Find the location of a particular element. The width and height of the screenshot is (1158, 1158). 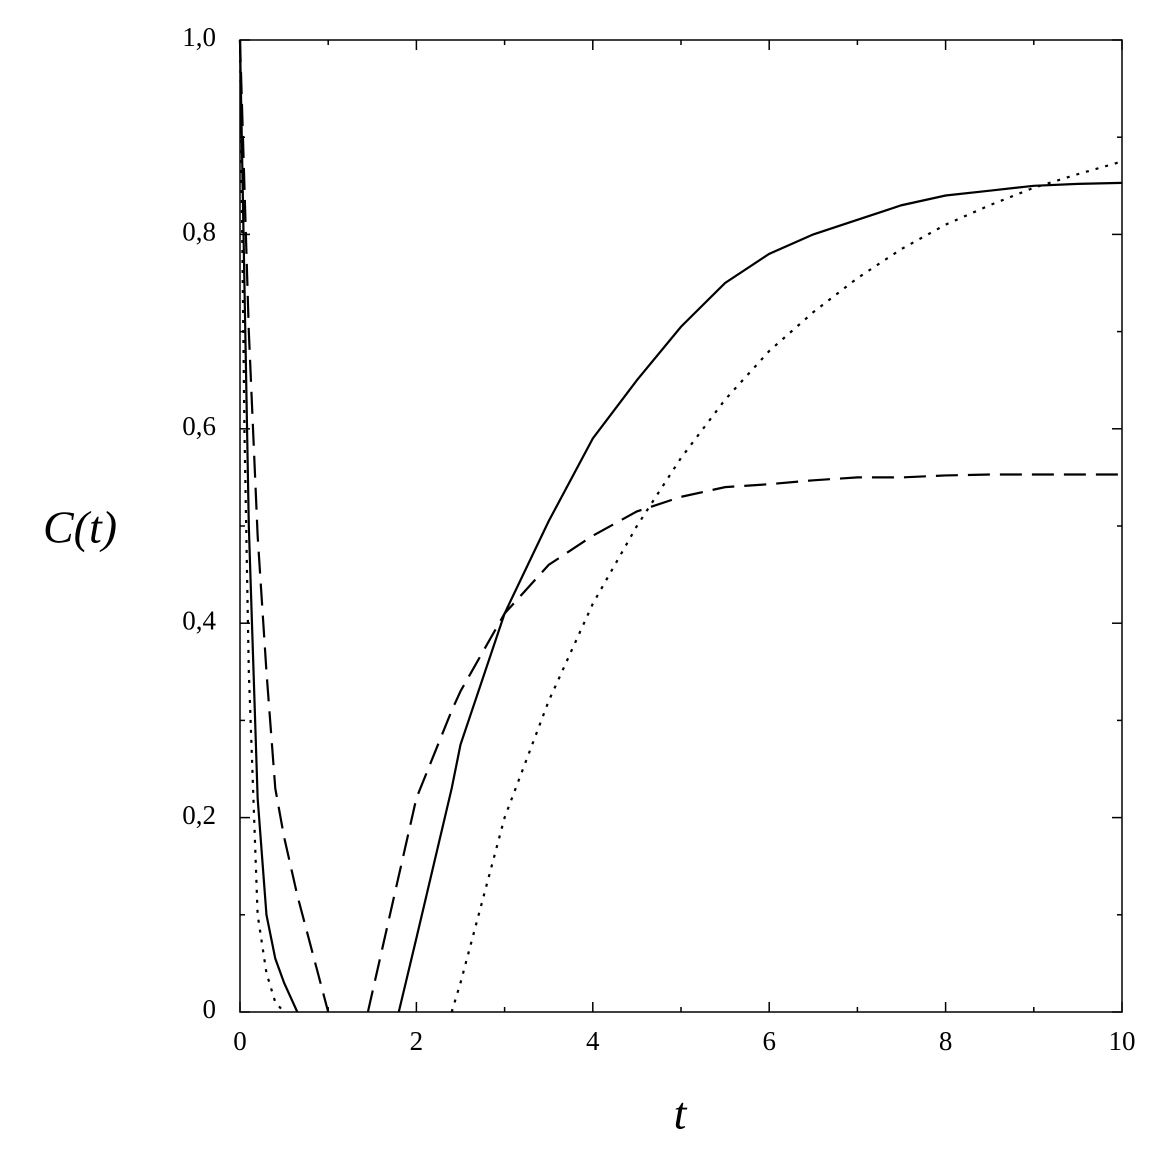

y-tick-label: 0,2 is located at coordinates (199, 815).